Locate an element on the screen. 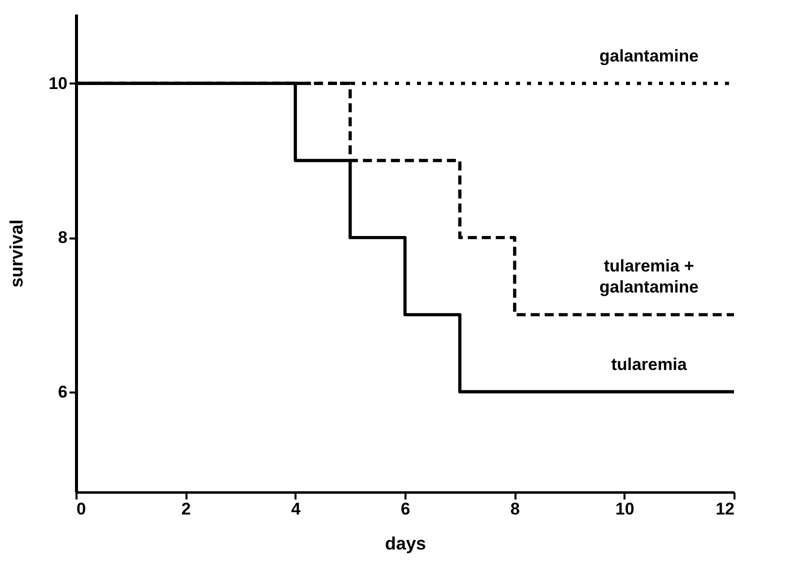 Image resolution: width=789 pixels, height=579 pixels. series-label: tularemia + galantamine is located at coordinates (649, 276).